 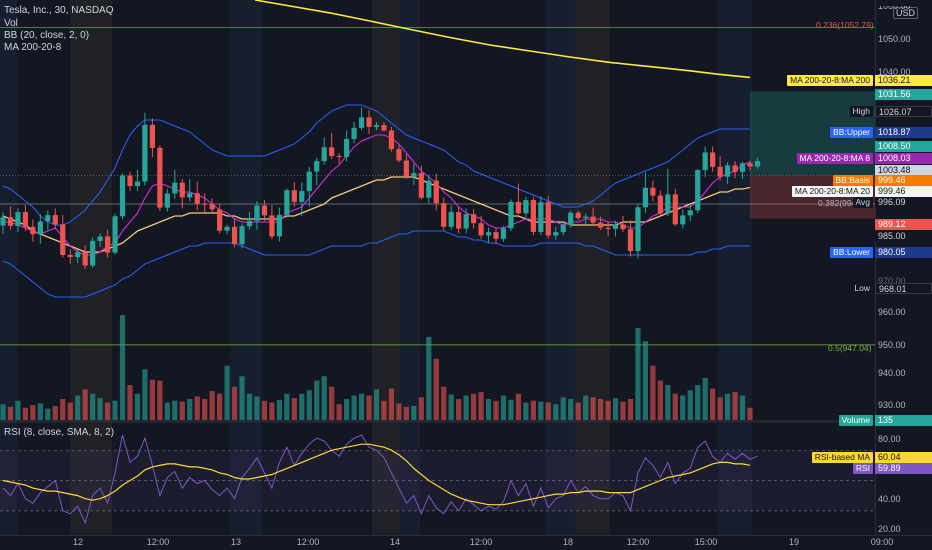 I want to click on rsi-line, so click(x=380, y=479).